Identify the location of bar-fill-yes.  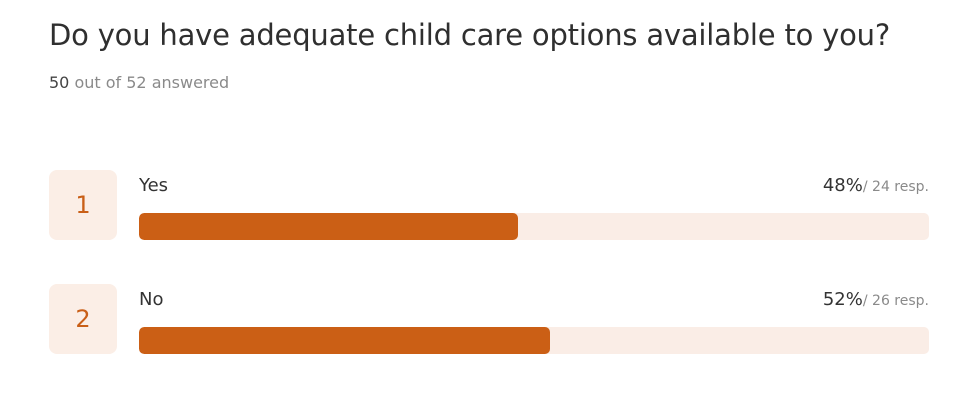
(329, 226).